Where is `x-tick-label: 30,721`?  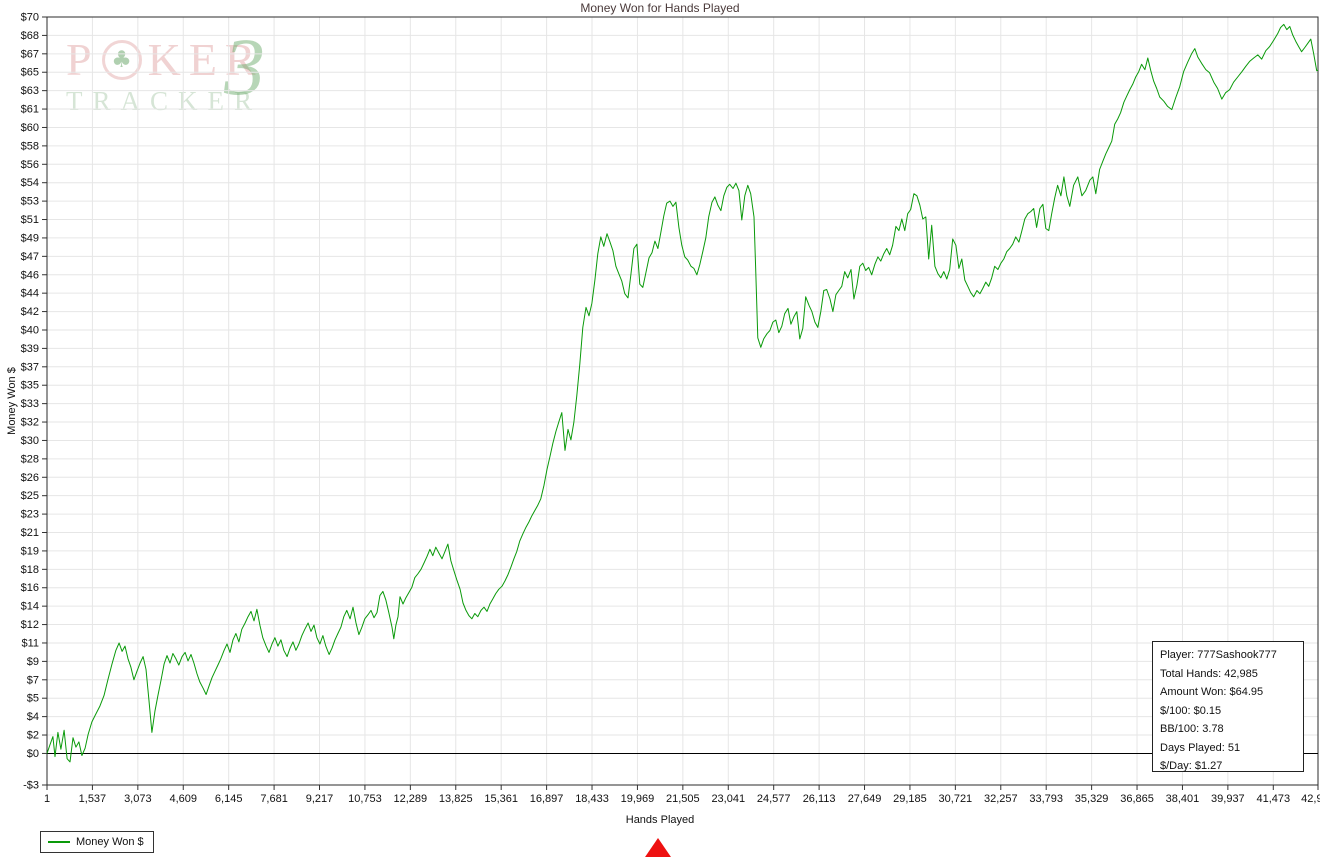
x-tick-label: 30,721 is located at coordinates (956, 799).